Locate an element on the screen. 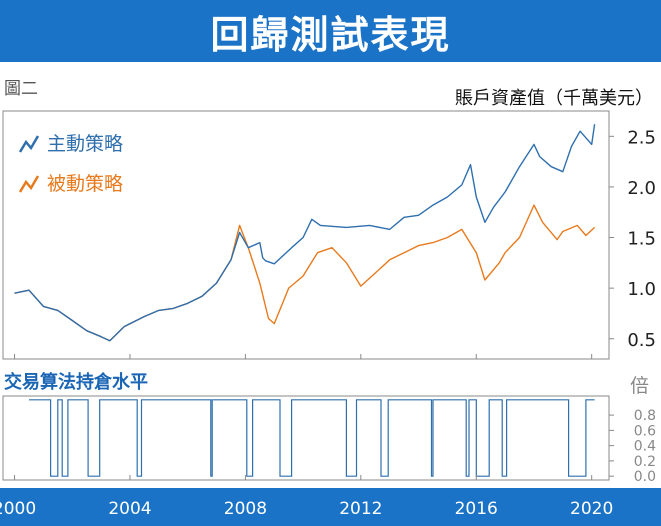 The image size is (661, 526). position-y-tick-label: 0.0 is located at coordinates (645, 477).